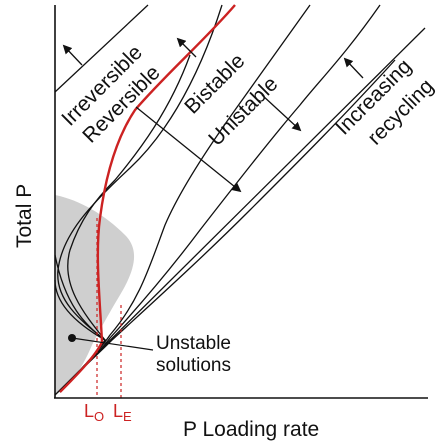 The width and height of the screenshot is (438, 445). I want to click on unstable-pointer, so click(112, 344).